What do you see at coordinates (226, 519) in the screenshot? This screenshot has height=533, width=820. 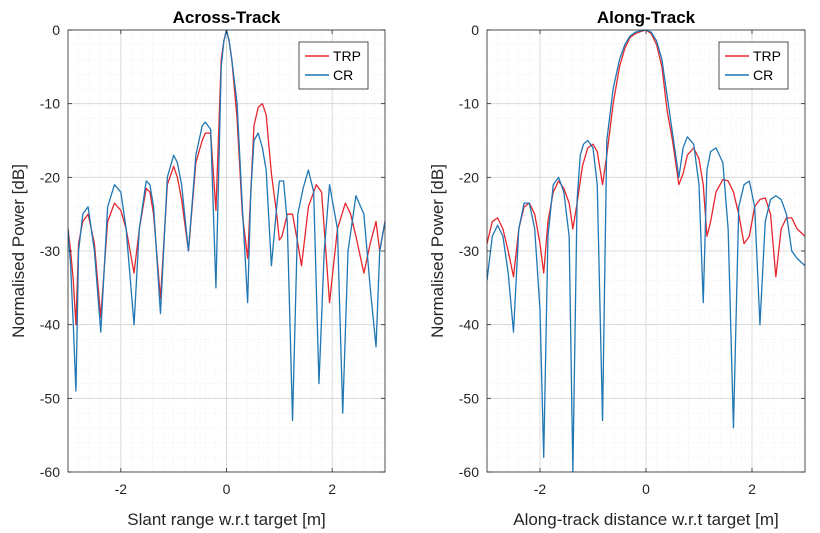 I see `x-axis-label: Slant range w.r.t target [m]` at bounding box center [226, 519].